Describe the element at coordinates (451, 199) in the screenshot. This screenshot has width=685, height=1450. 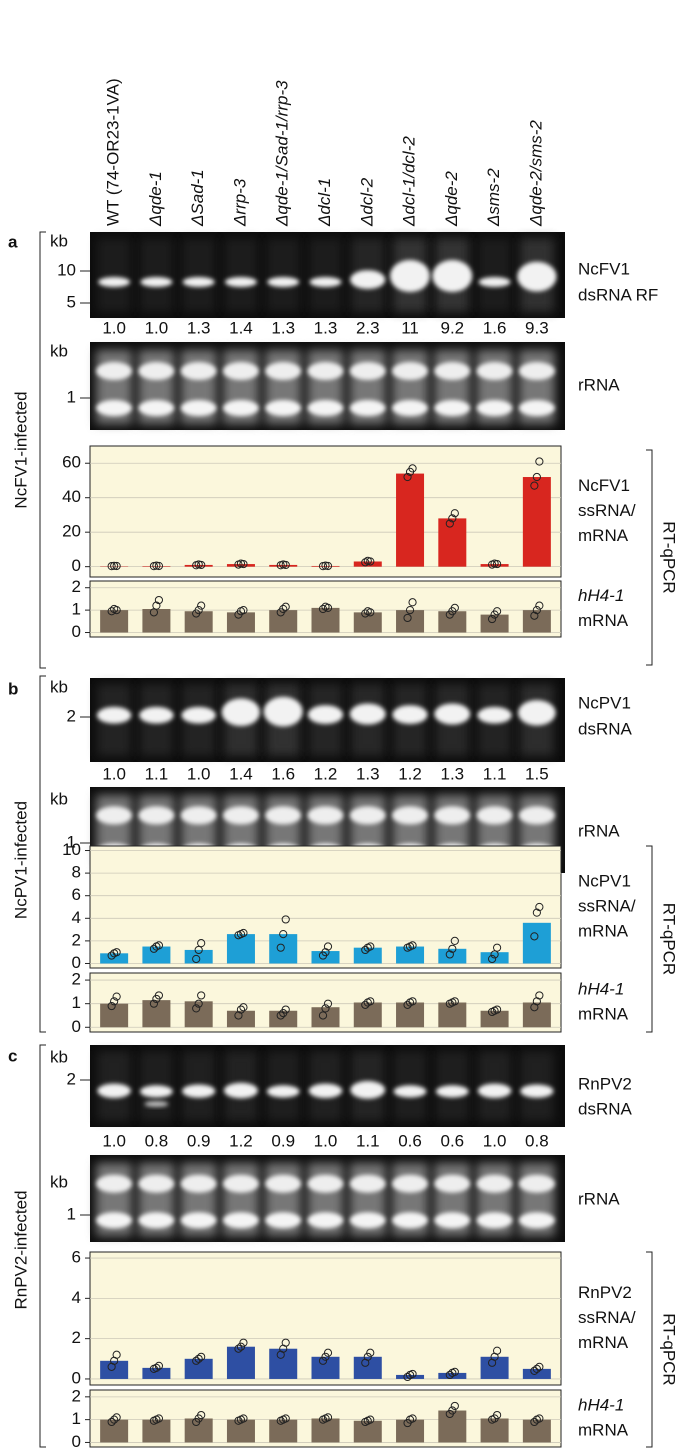
I see `strain-label: Δqde-2` at that location.